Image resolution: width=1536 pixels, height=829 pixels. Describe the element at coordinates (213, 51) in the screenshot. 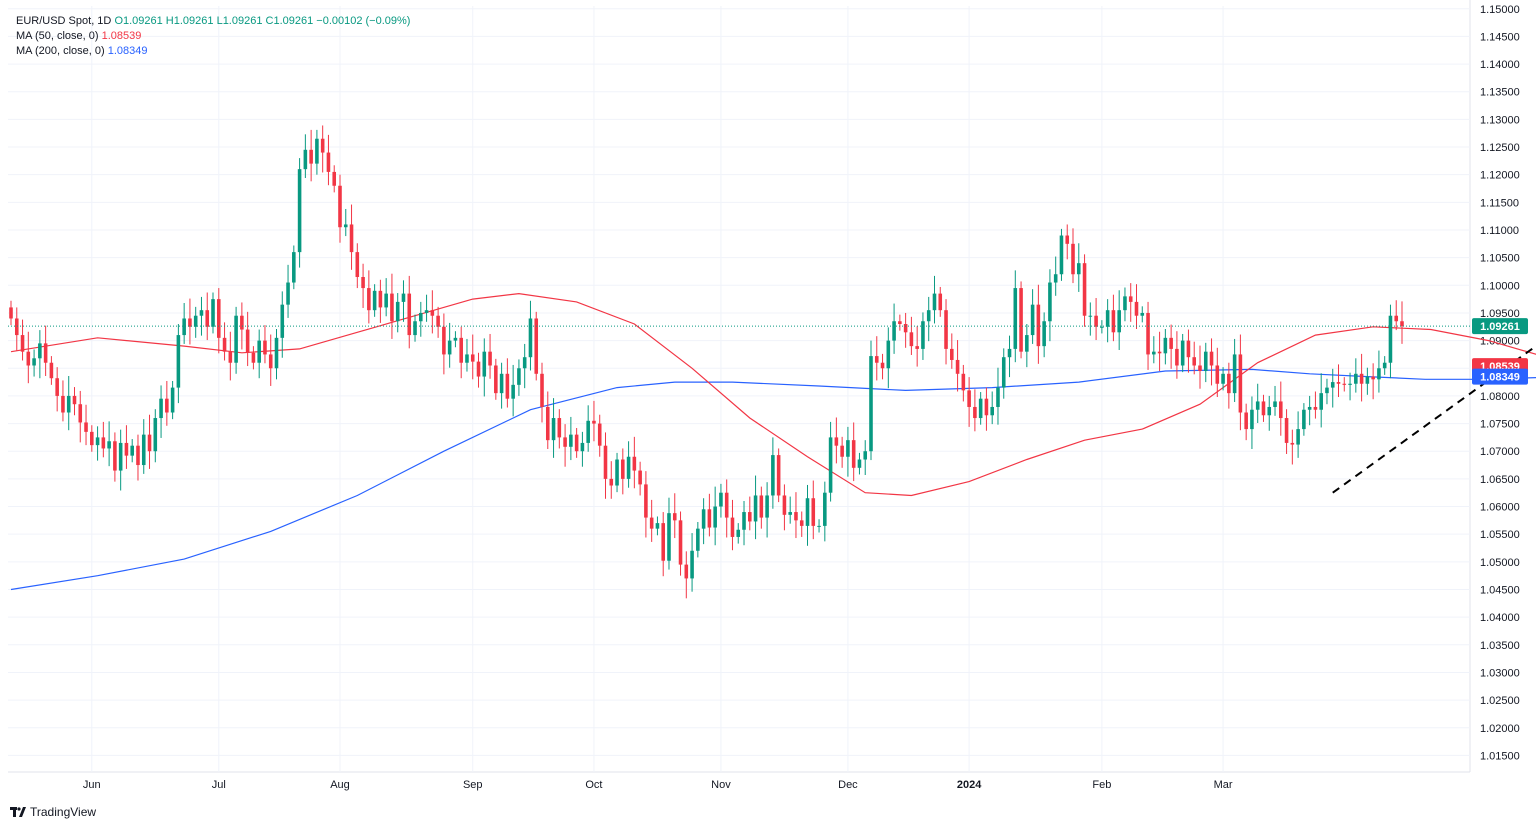

I see `legend-ma200-row: MA (200, close, 0) 1.08349` at that location.